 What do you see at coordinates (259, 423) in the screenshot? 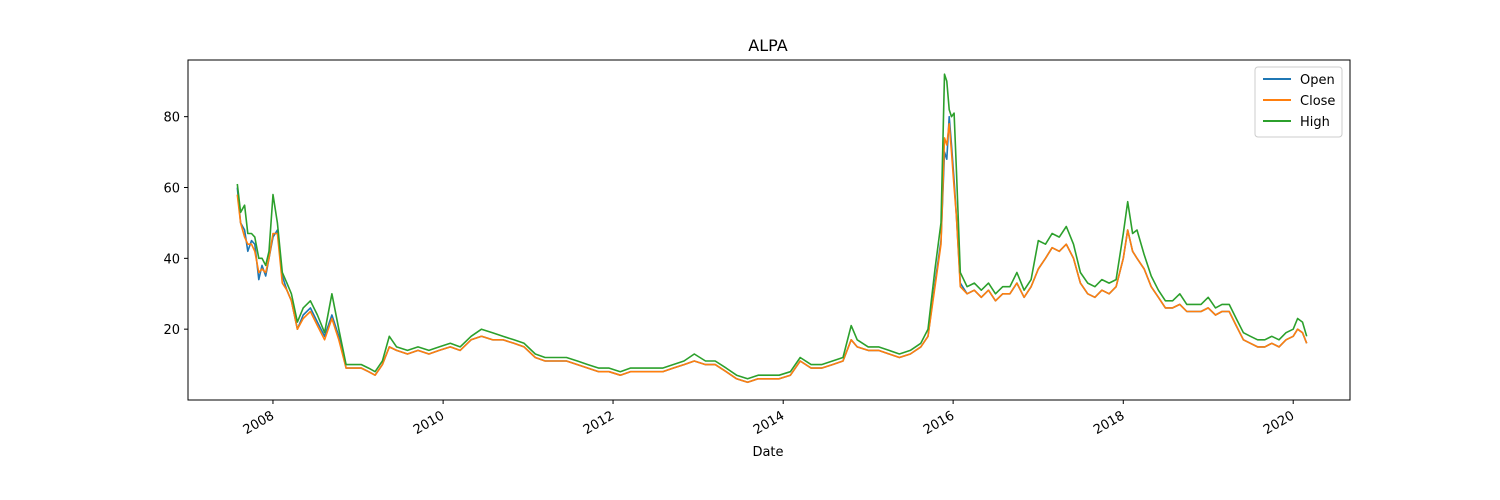
I see `x-tick-label: 2008` at bounding box center [259, 423].